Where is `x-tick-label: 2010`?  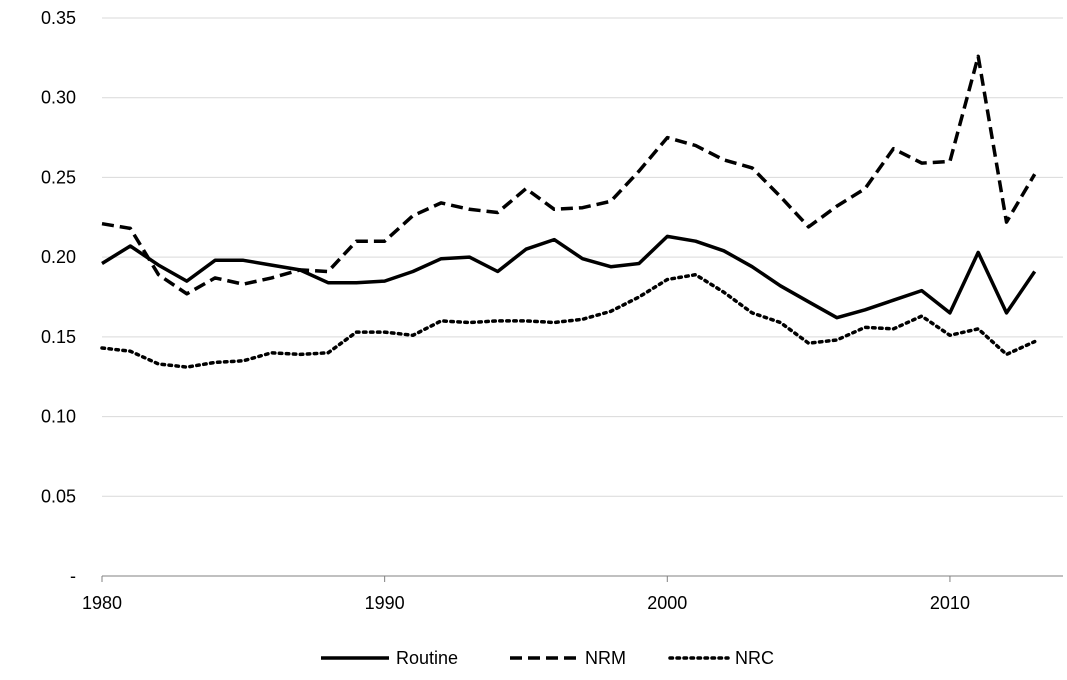
x-tick-label: 2010 is located at coordinates (950, 603).